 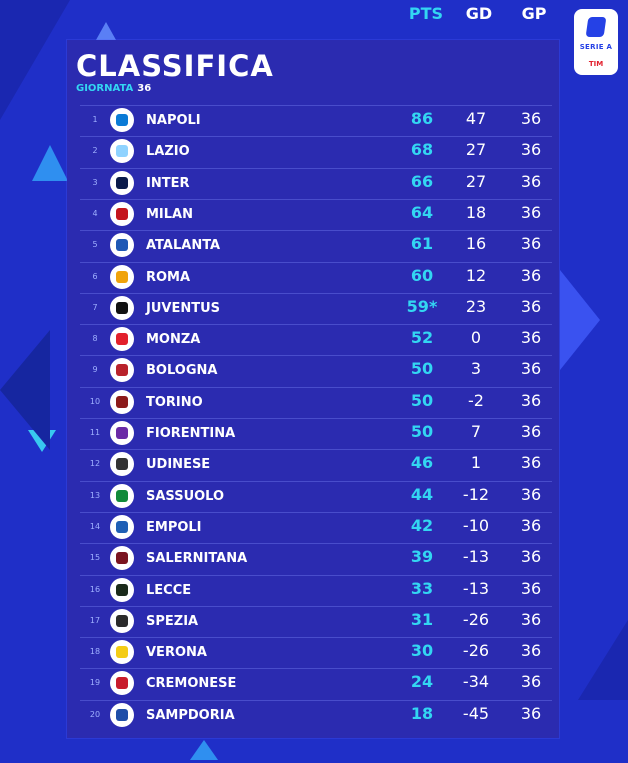 What do you see at coordinates (476, 463) in the screenshot?
I see `goal-difference-value: 1` at bounding box center [476, 463].